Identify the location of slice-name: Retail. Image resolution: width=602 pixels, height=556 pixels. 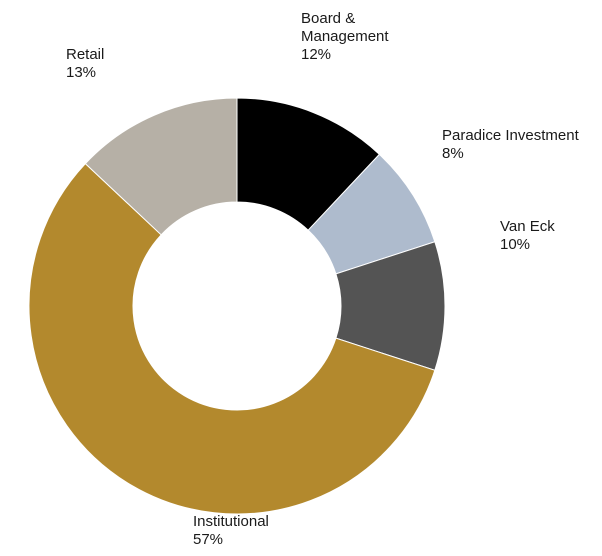
(85, 54).